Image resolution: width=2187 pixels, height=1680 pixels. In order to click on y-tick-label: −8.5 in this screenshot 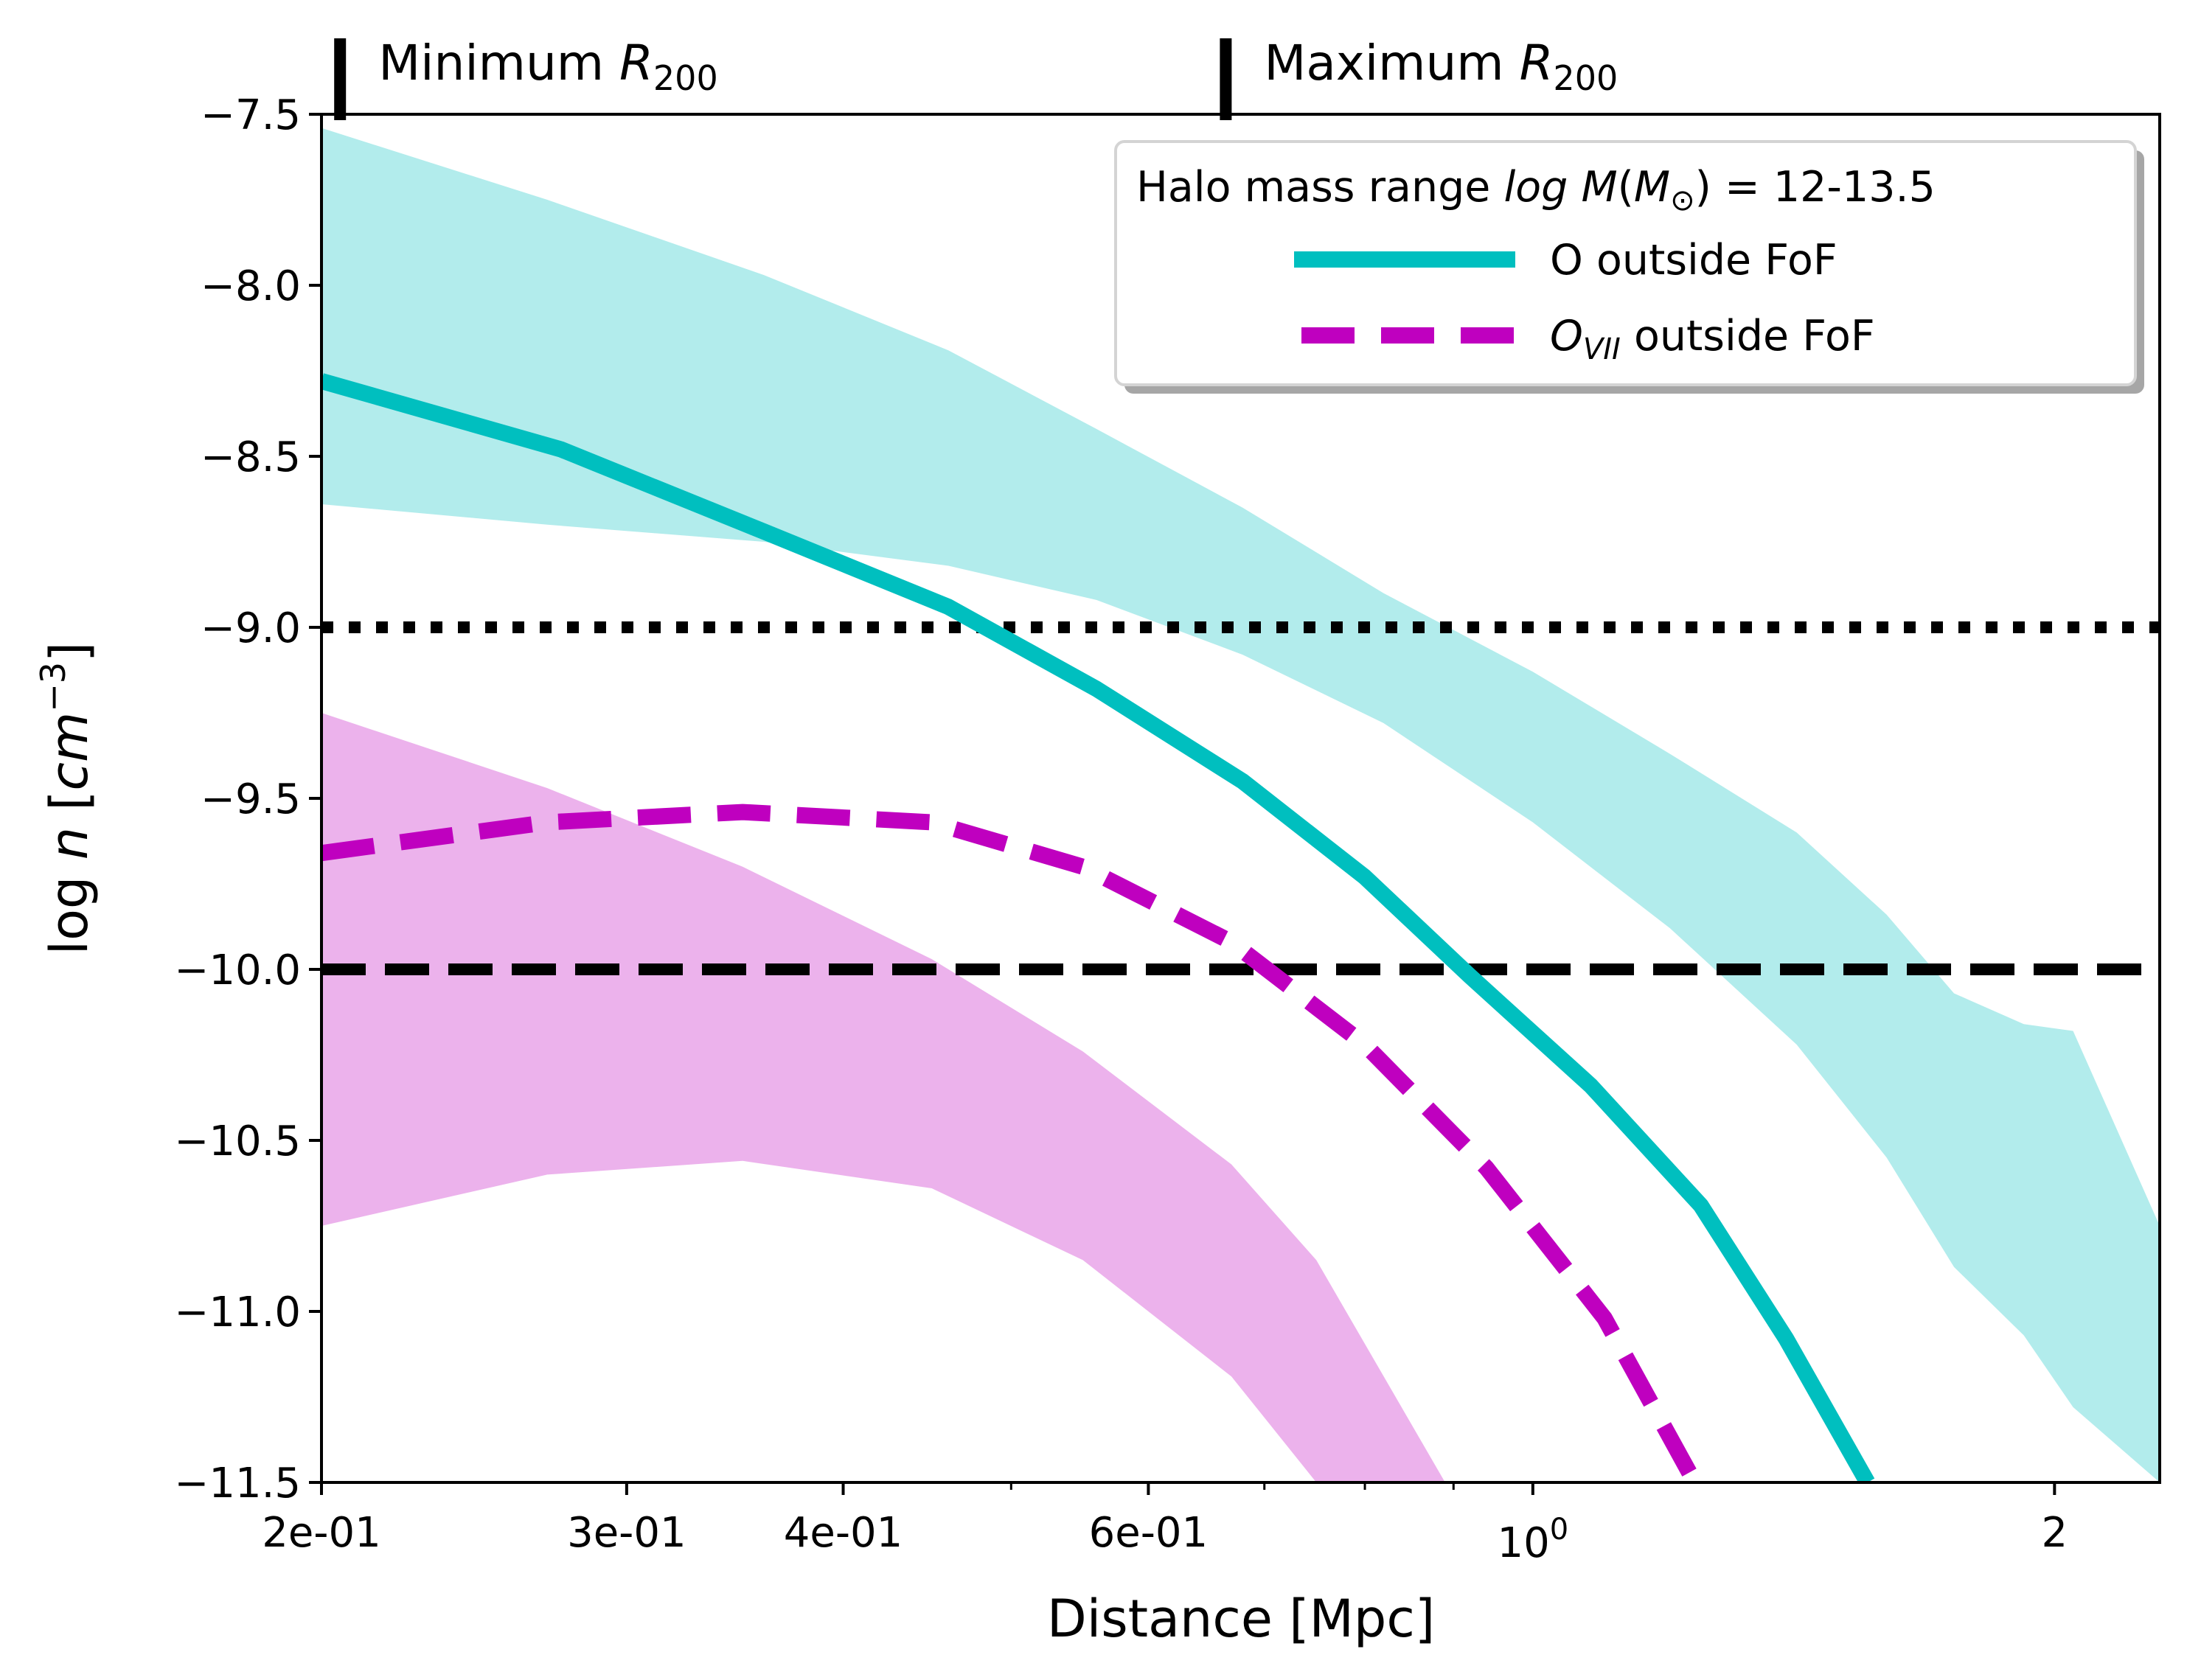, I will do `click(251, 457)`.